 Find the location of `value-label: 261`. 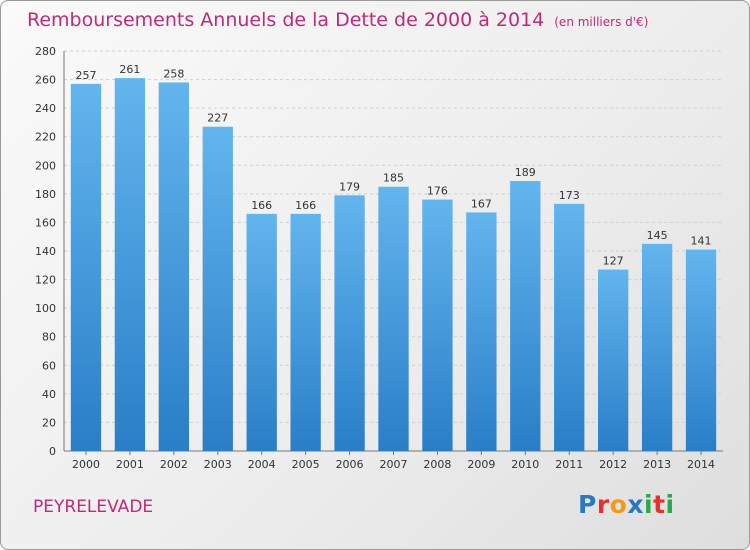

value-label: 261 is located at coordinates (129, 69).